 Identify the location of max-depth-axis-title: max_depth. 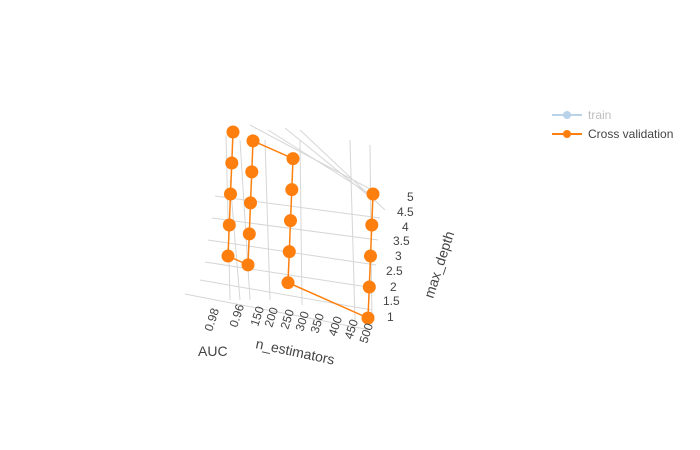
(439, 264).